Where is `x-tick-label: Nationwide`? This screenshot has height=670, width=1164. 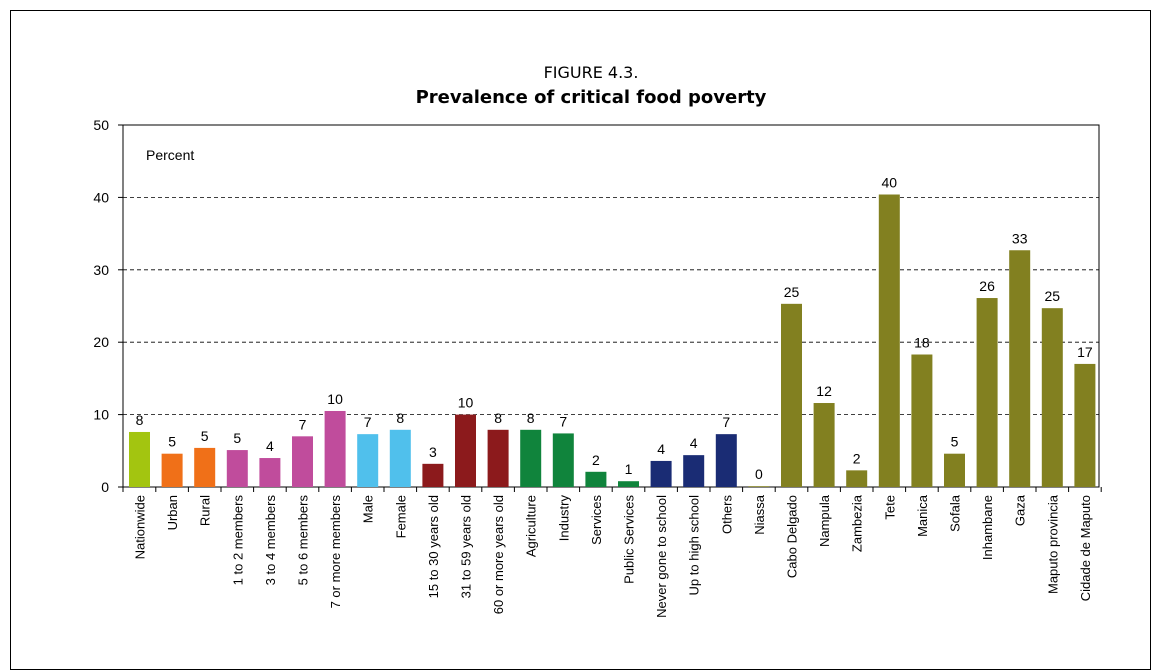
x-tick-label: Nationwide is located at coordinates (140, 527).